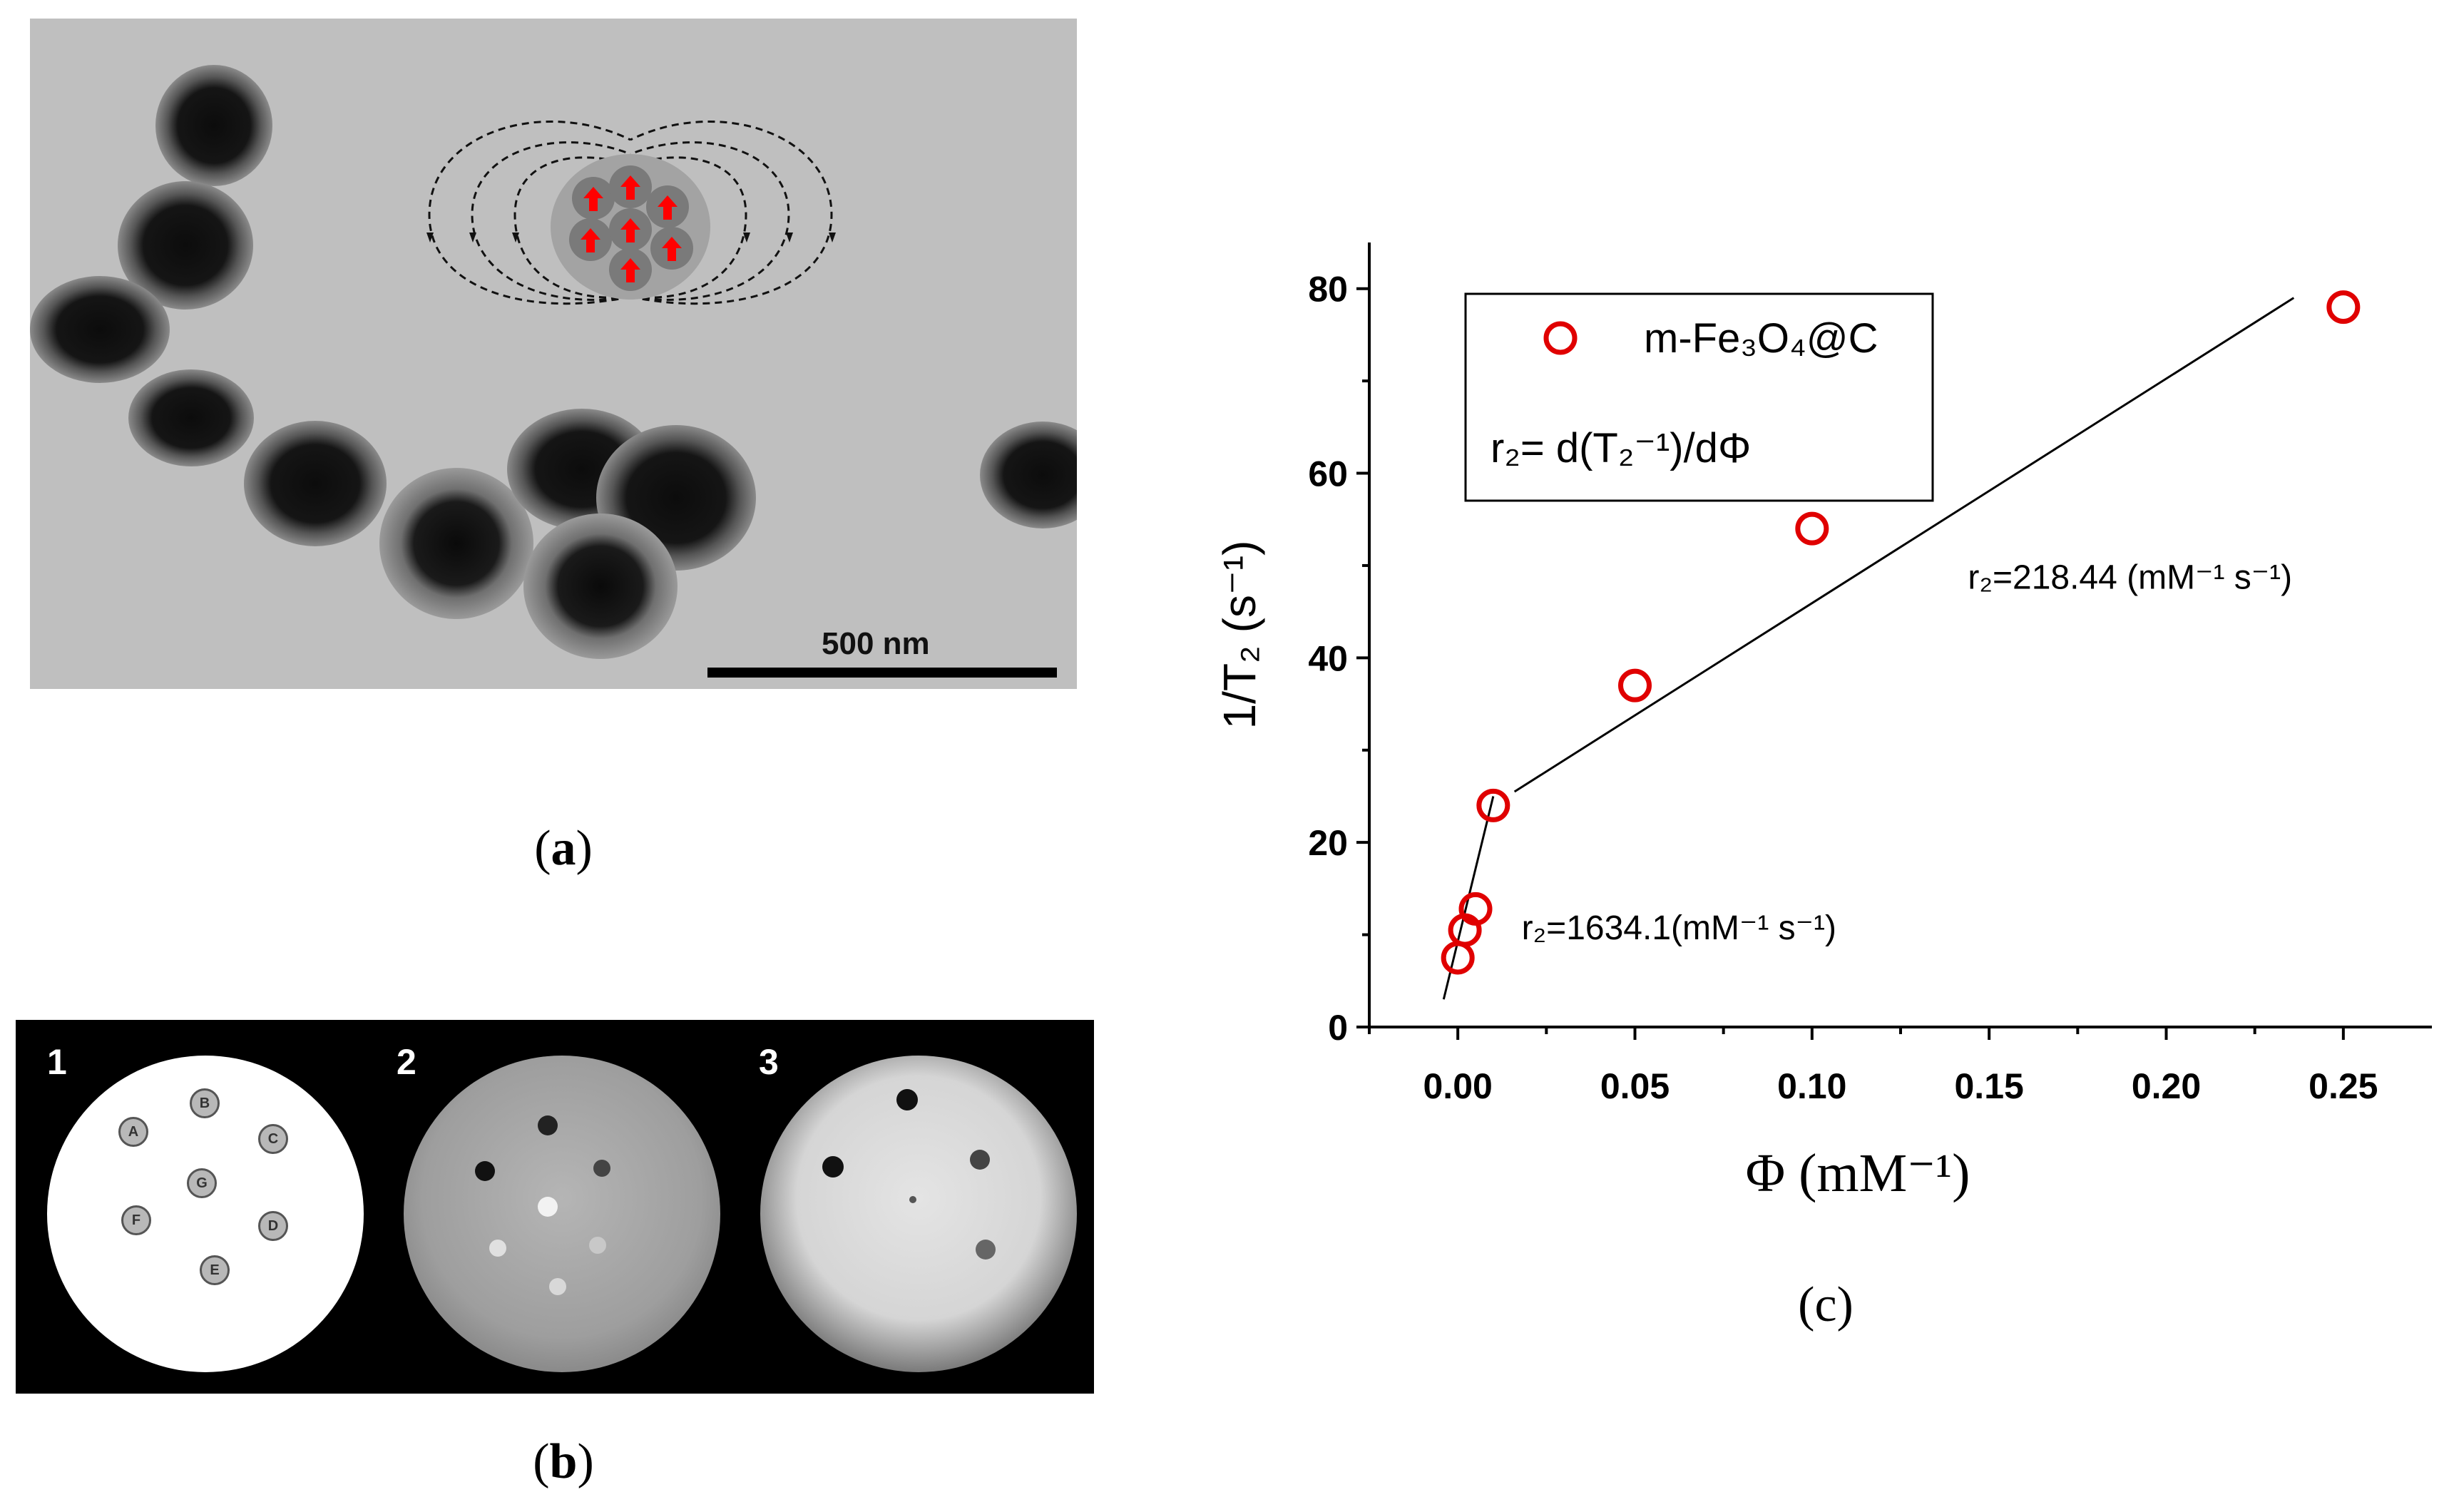  Describe the element at coordinates (1239, 635) in the screenshot. I see `y-axis-title: 1/T₂ (s⁻¹)` at that location.